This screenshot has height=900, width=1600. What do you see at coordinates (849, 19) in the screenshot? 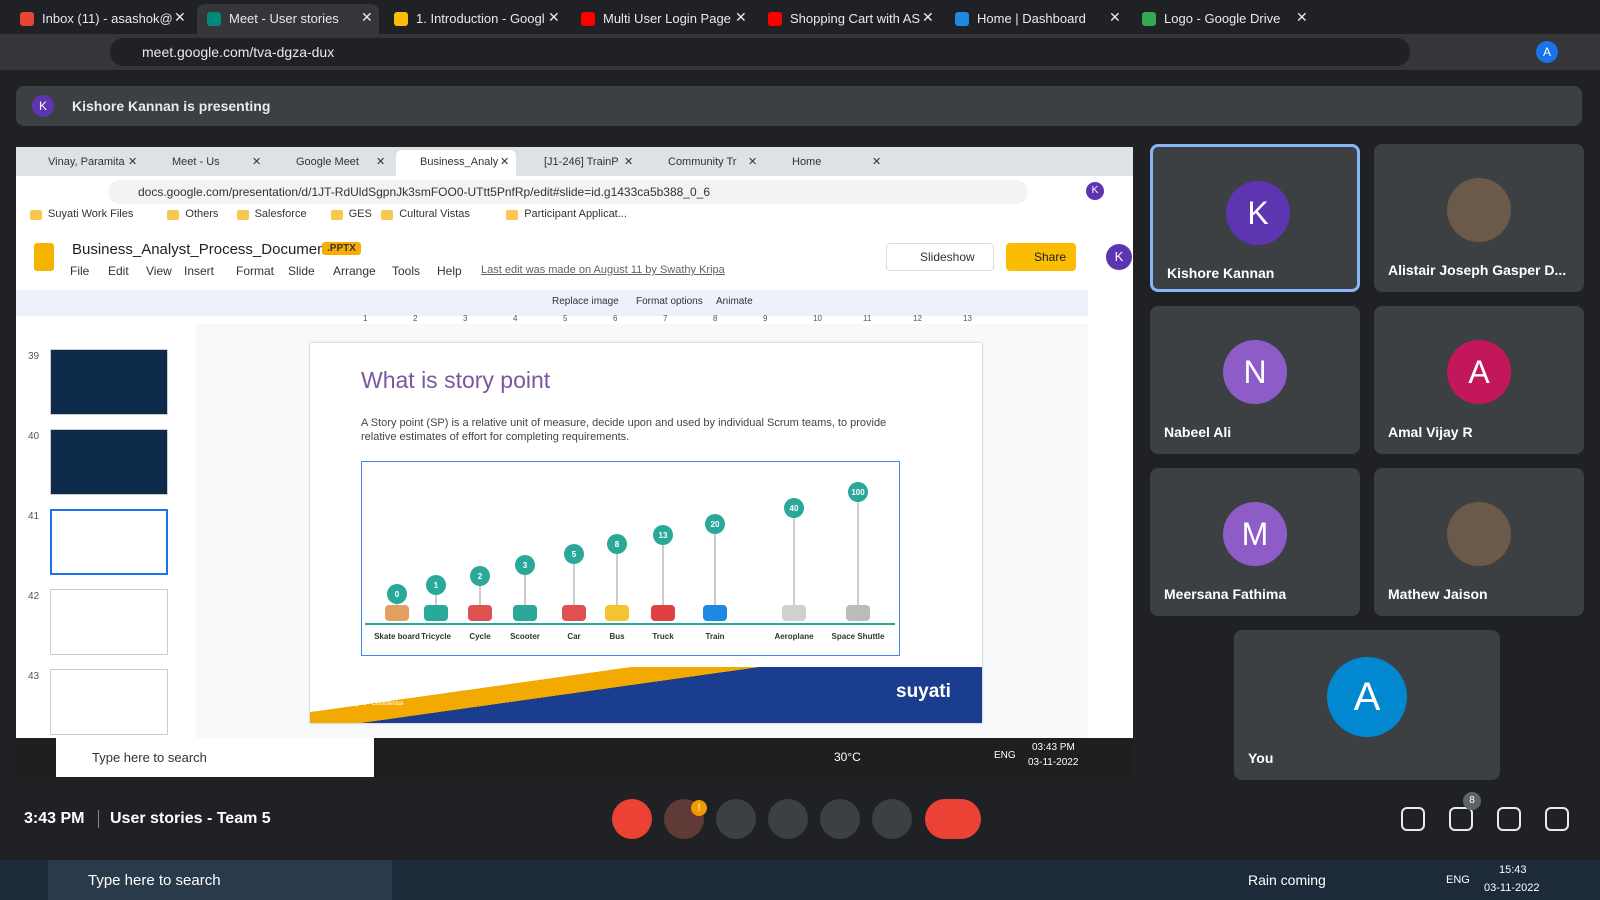
I see `browser-tab: Shopping Cart with ASP ✕` at bounding box center [849, 19].